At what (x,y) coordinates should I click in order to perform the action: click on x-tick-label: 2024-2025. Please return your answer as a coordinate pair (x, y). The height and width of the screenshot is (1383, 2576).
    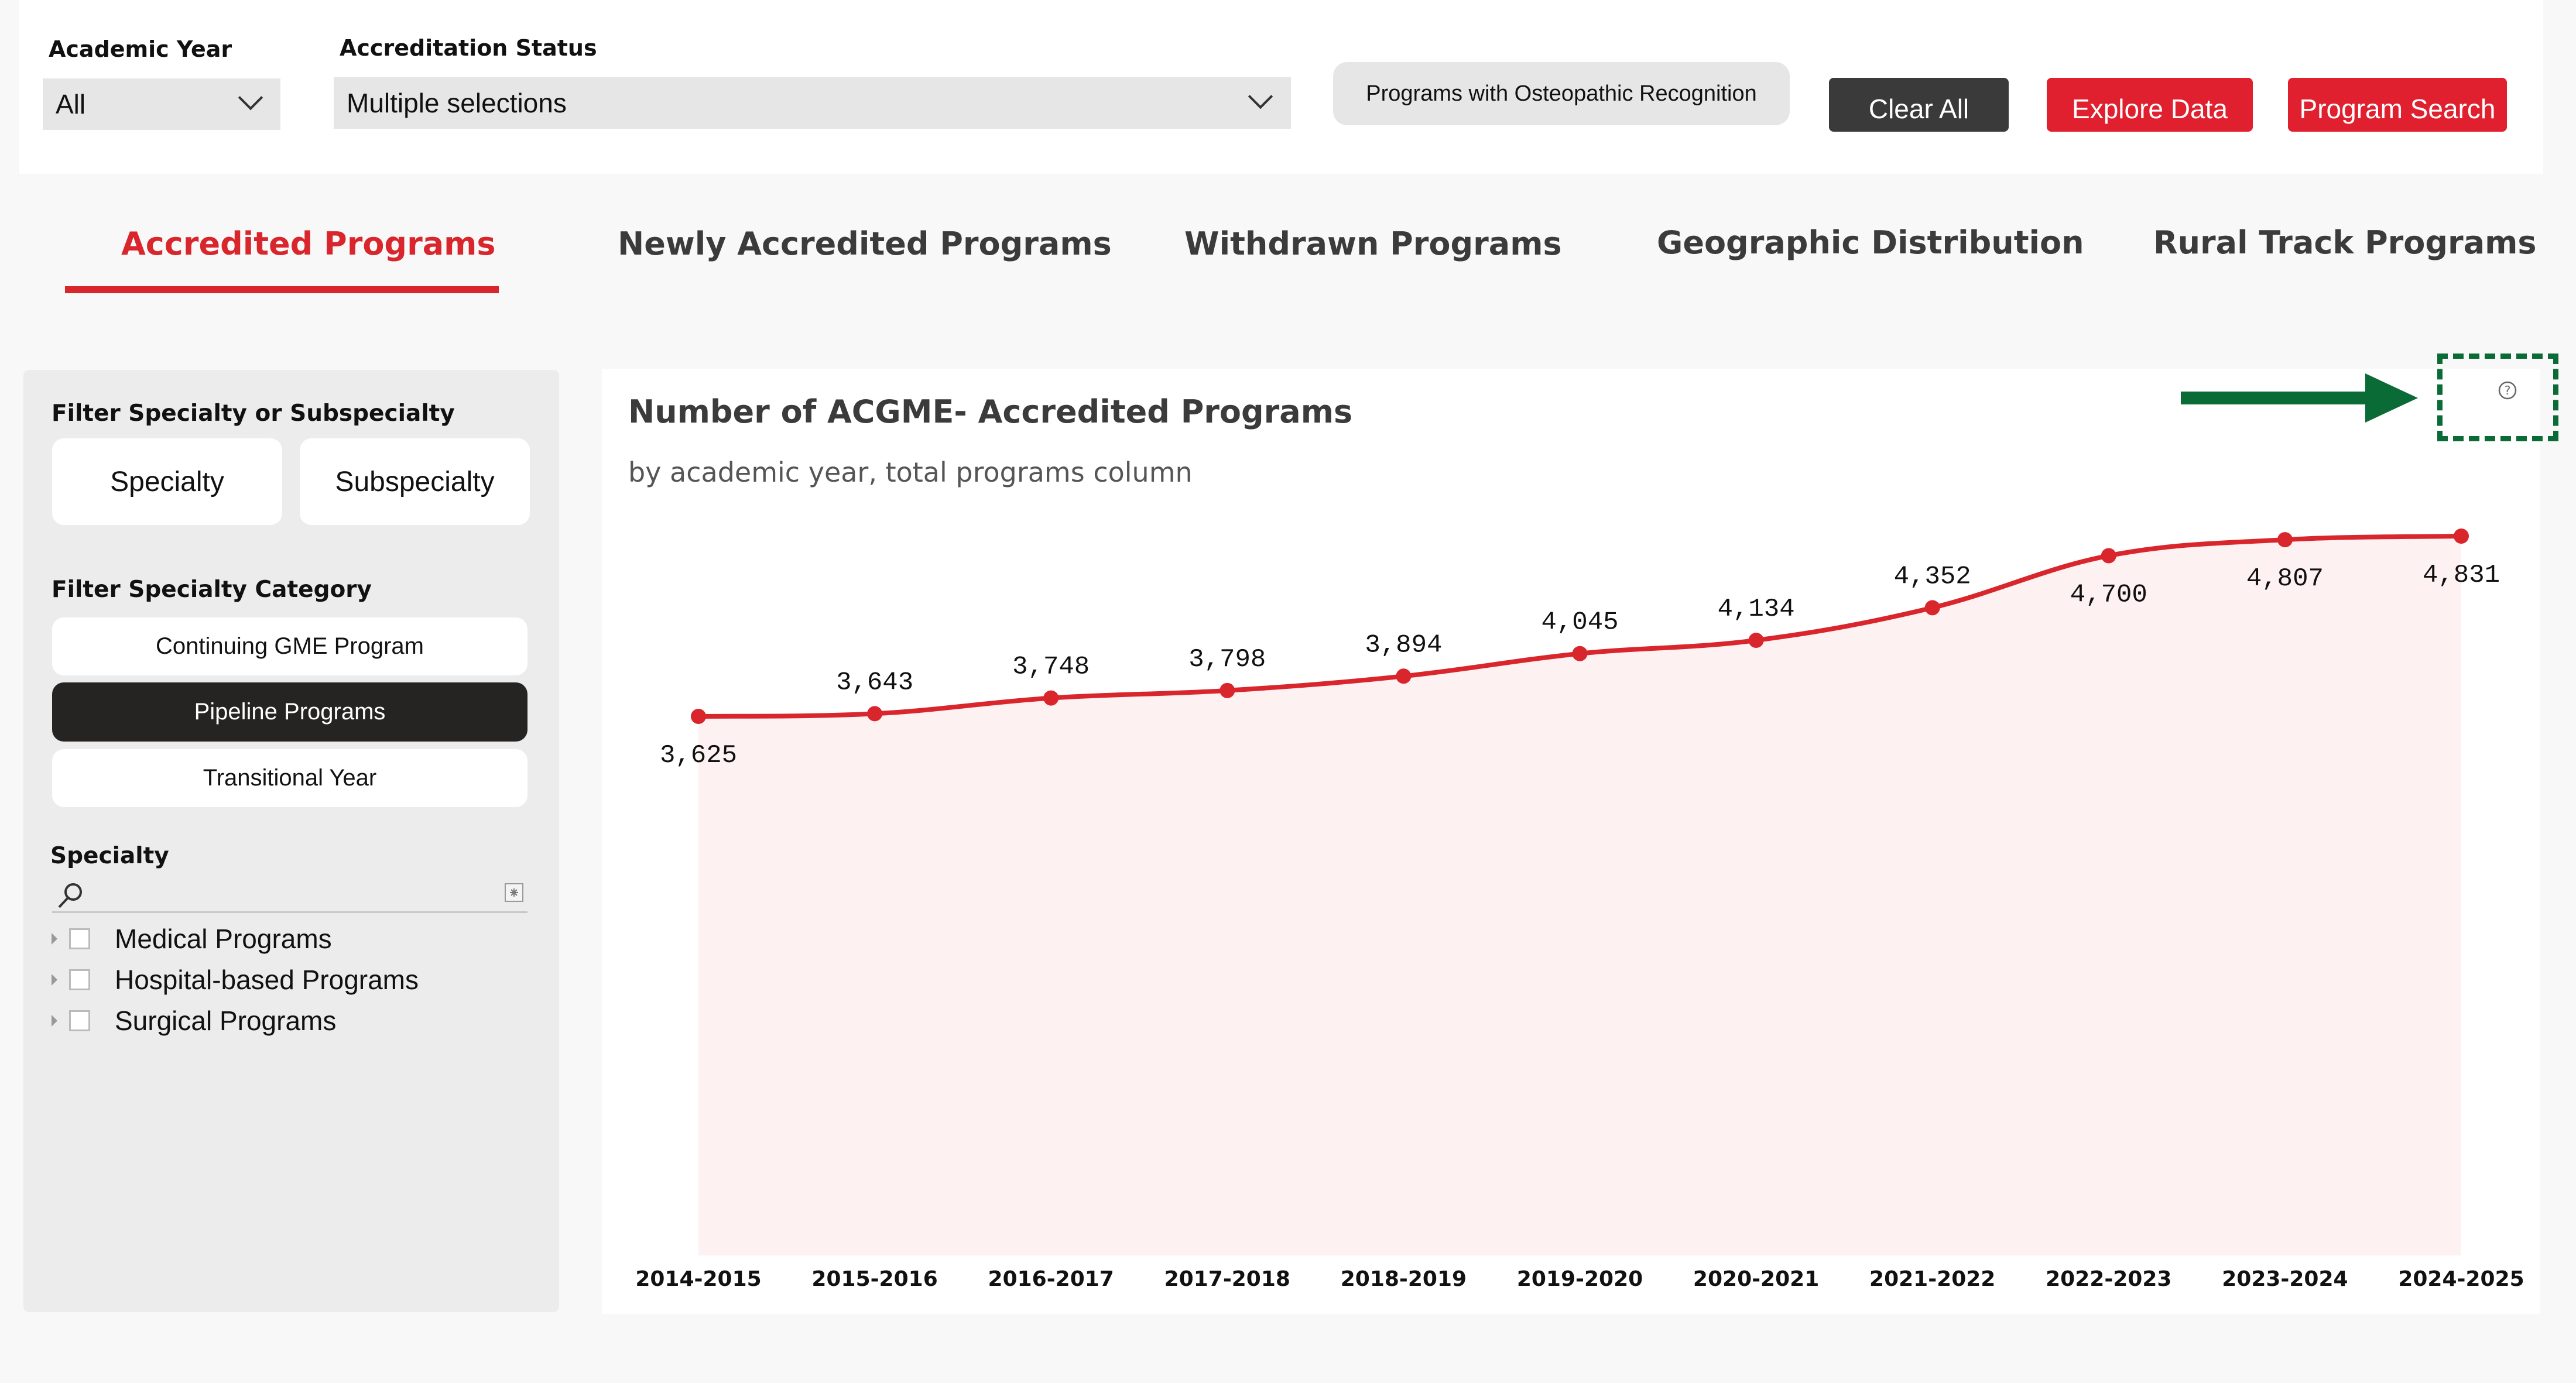
    Looking at the image, I should click on (2461, 1279).